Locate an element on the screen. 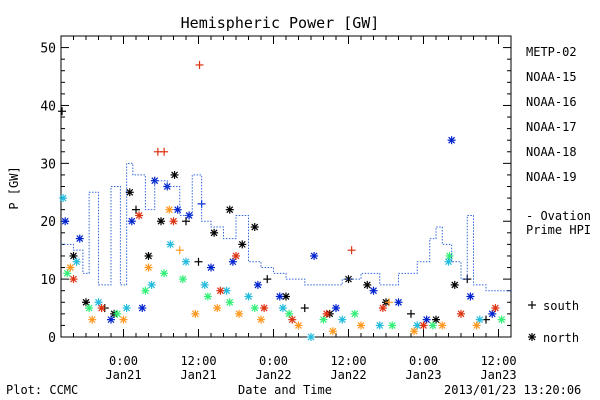  y-tick-label: 50 is located at coordinates (48, 49).